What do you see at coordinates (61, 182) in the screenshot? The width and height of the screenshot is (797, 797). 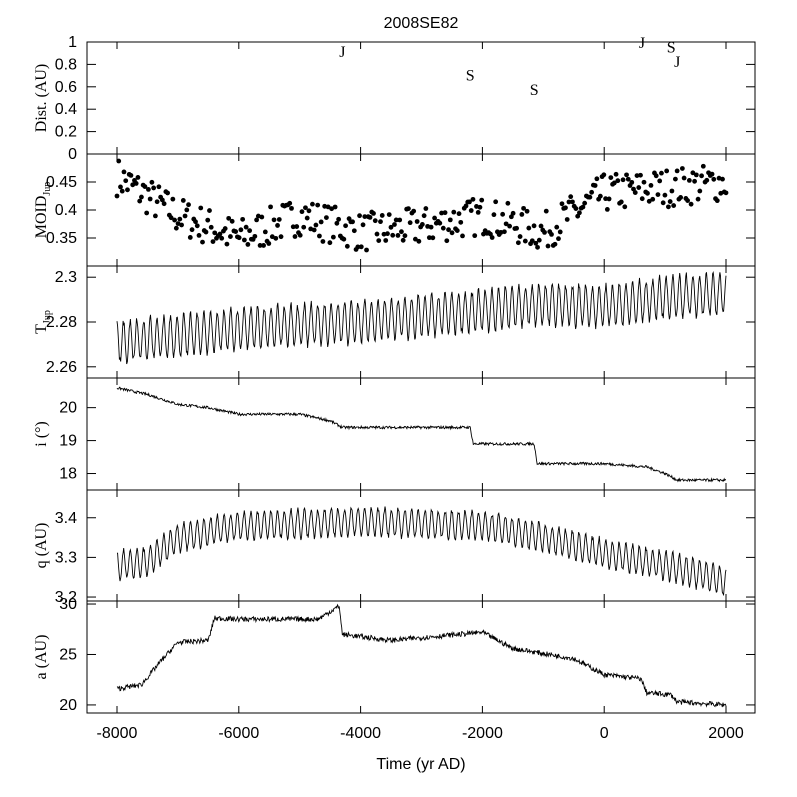 I see `y-tick-label: 0.45` at bounding box center [61, 182].